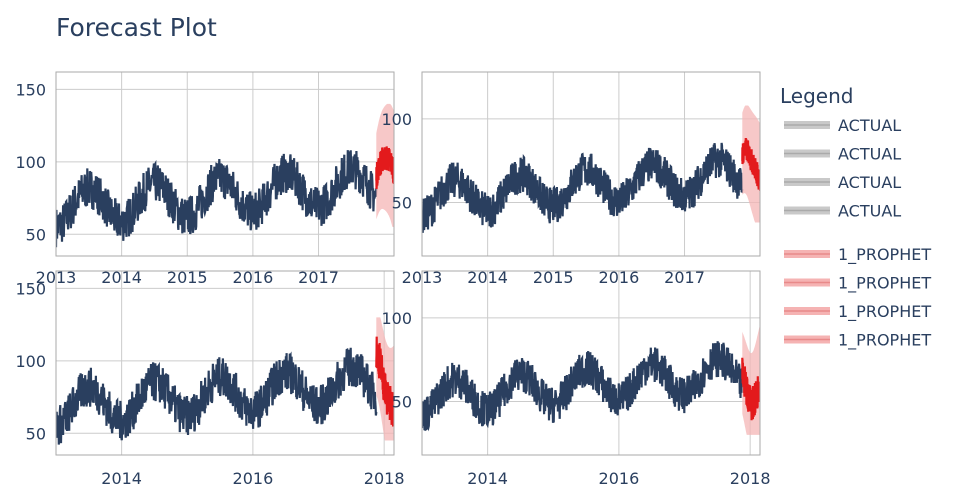 The height and width of the screenshot is (497, 962). What do you see at coordinates (136, 27) in the screenshot?
I see `chart-title: Forecast Plot` at bounding box center [136, 27].